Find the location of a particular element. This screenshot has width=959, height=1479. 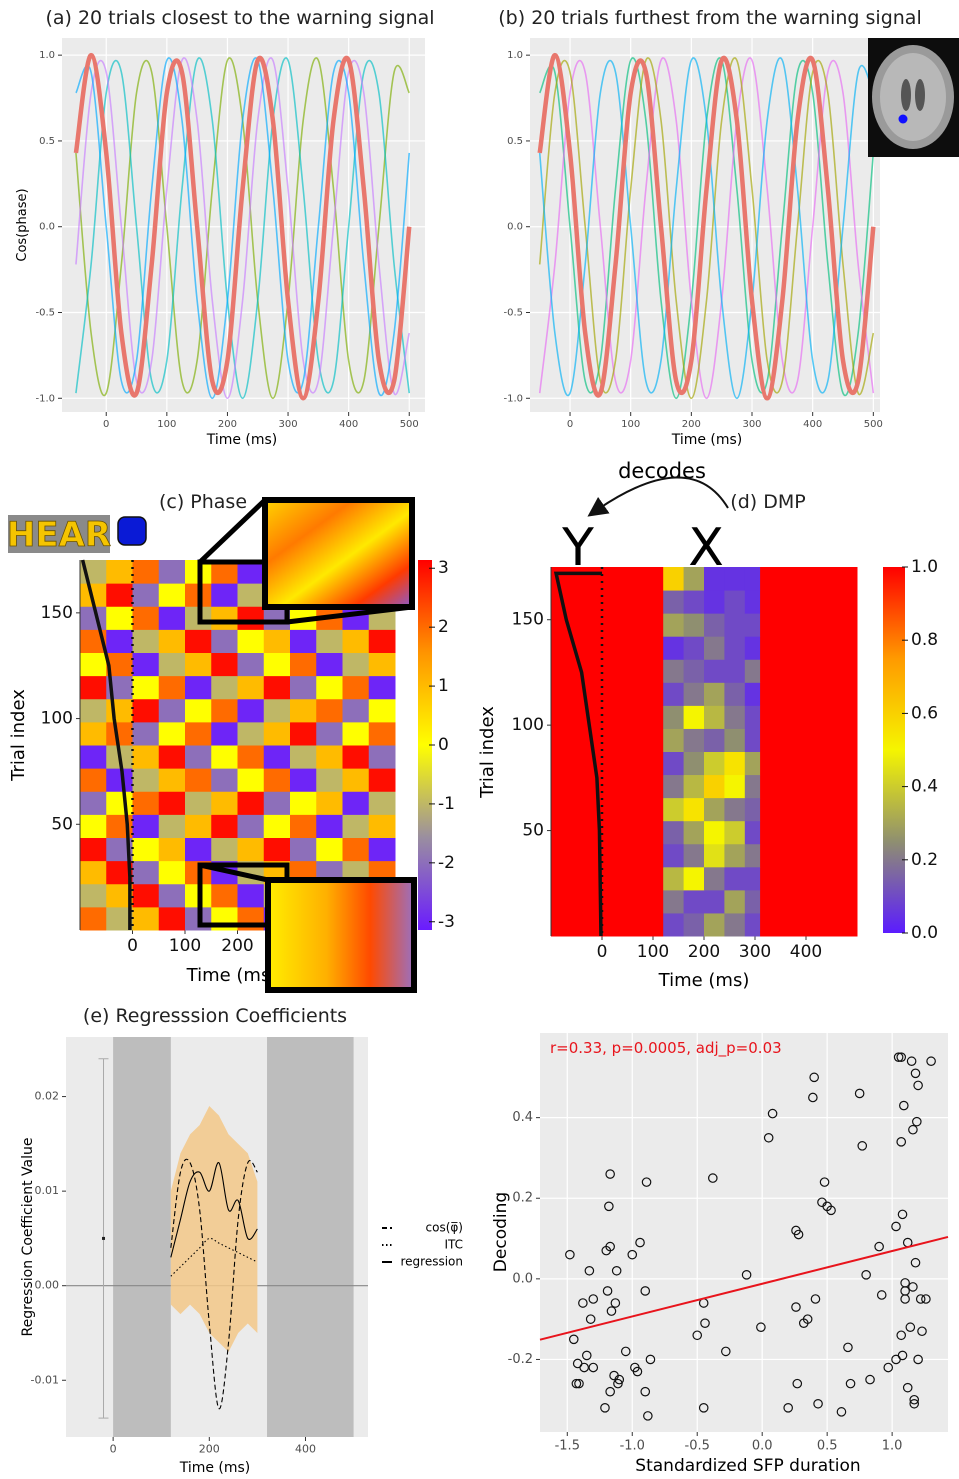

y-tick-label: -0.5 is located at coordinates (45, 312).